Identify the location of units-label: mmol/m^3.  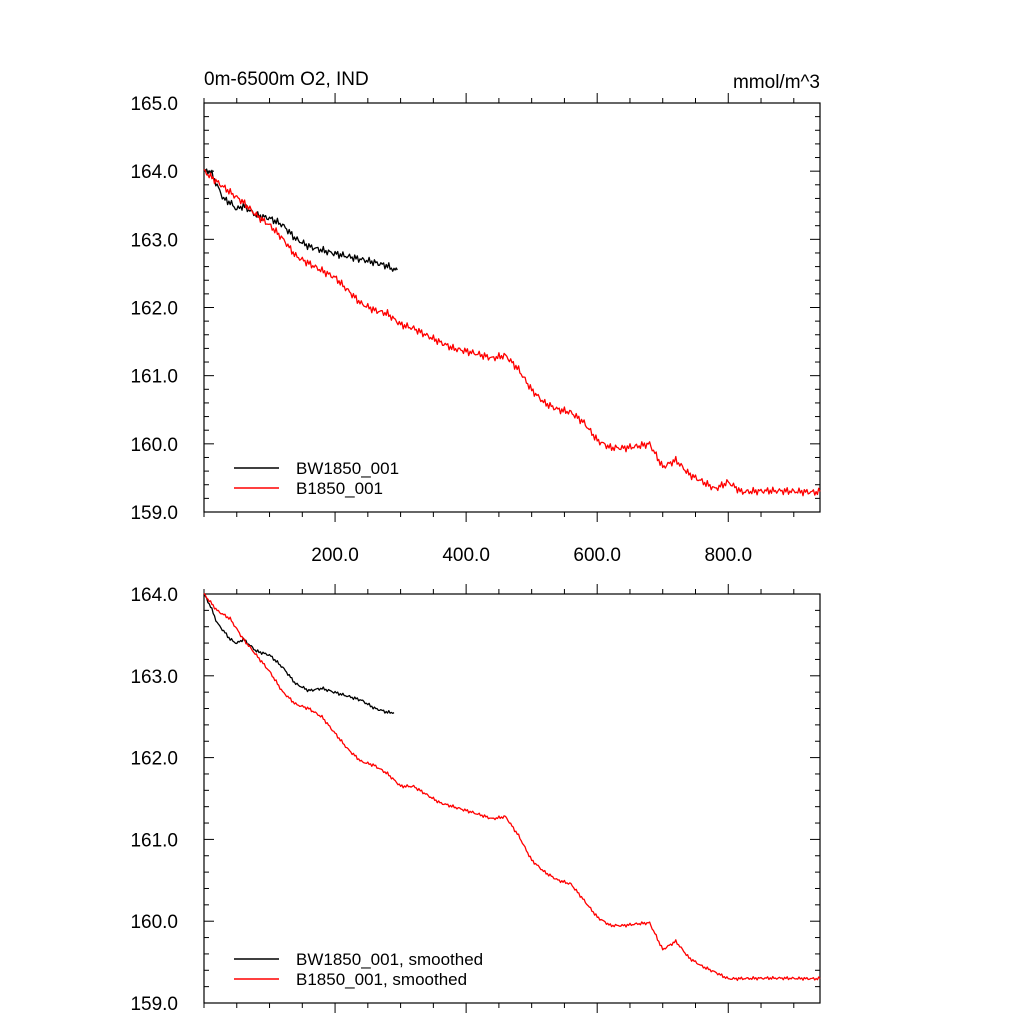
(776, 82).